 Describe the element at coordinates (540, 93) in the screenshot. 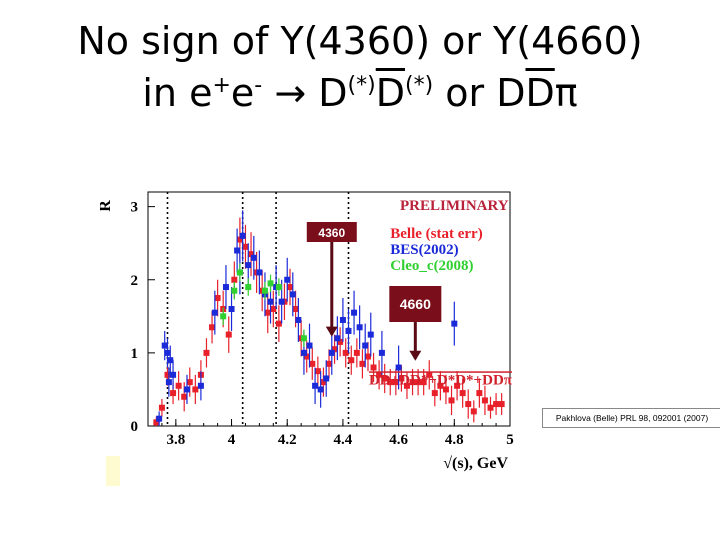

I see `title-Dbar2: D` at that location.